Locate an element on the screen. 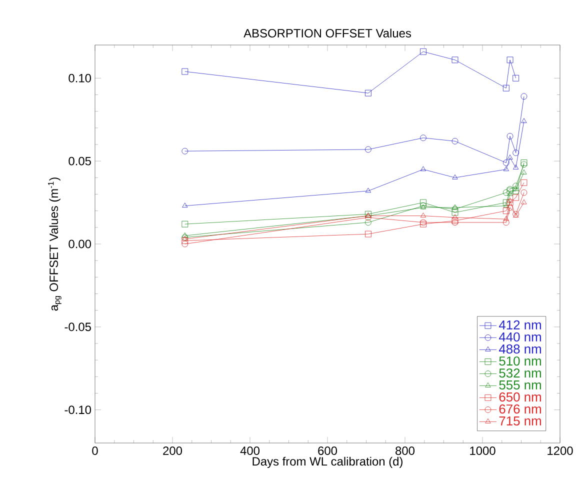 Image resolution: width=576 pixels, height=483 pixels. x-axis-title: Days from WL calibration (d) is located at coordinates (327, 462).